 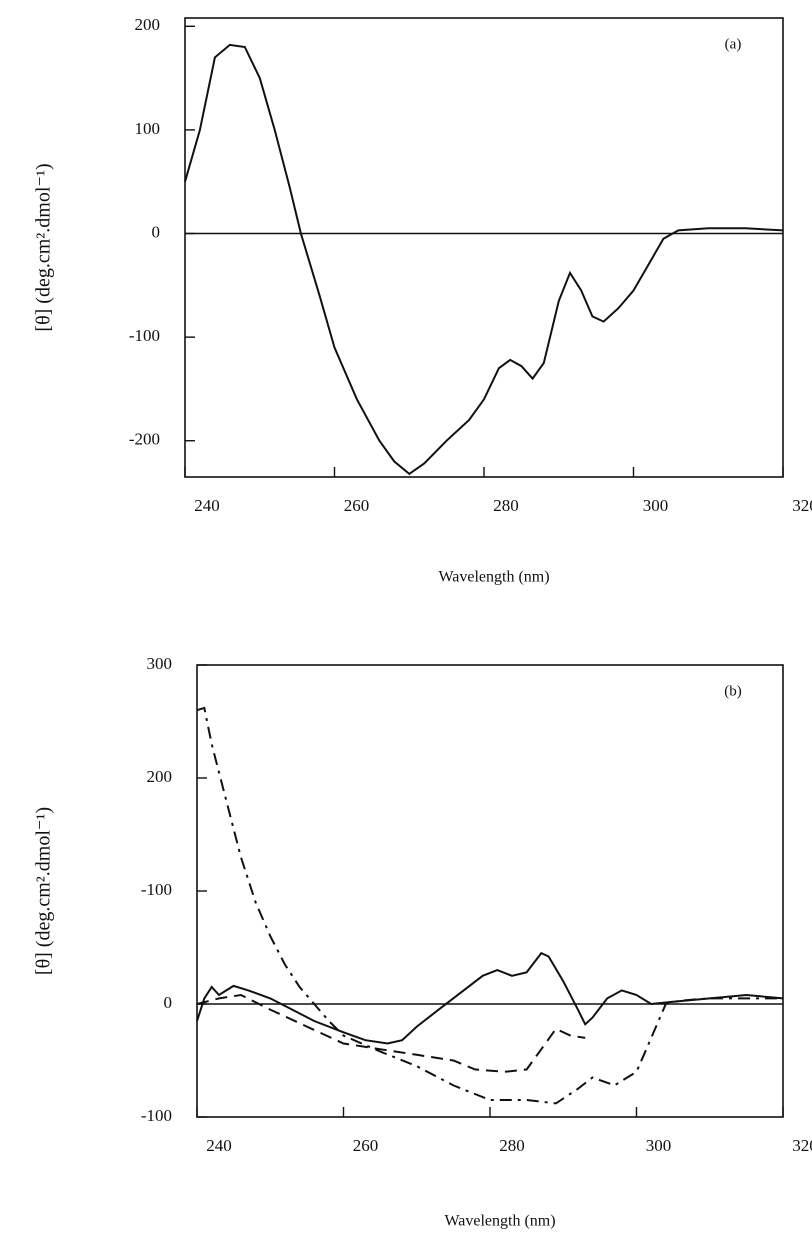 I want to click on y-tick-label: -200, so click(x=144, y=439).